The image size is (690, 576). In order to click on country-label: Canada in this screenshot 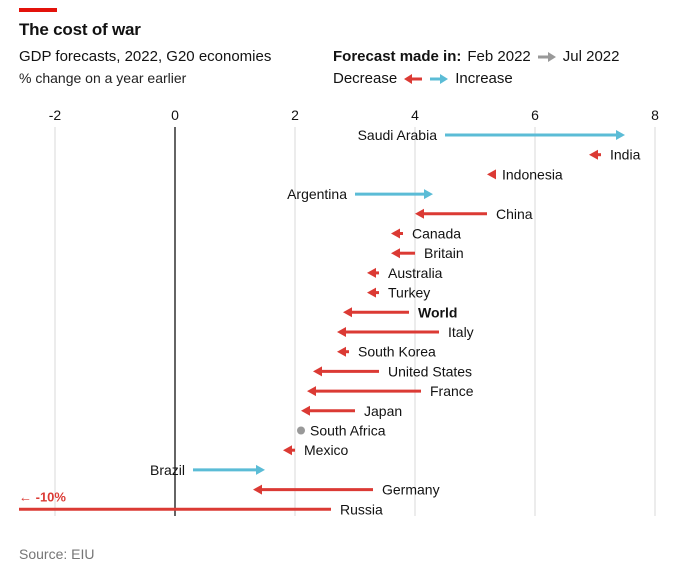, I will do `click(436, 234)`.